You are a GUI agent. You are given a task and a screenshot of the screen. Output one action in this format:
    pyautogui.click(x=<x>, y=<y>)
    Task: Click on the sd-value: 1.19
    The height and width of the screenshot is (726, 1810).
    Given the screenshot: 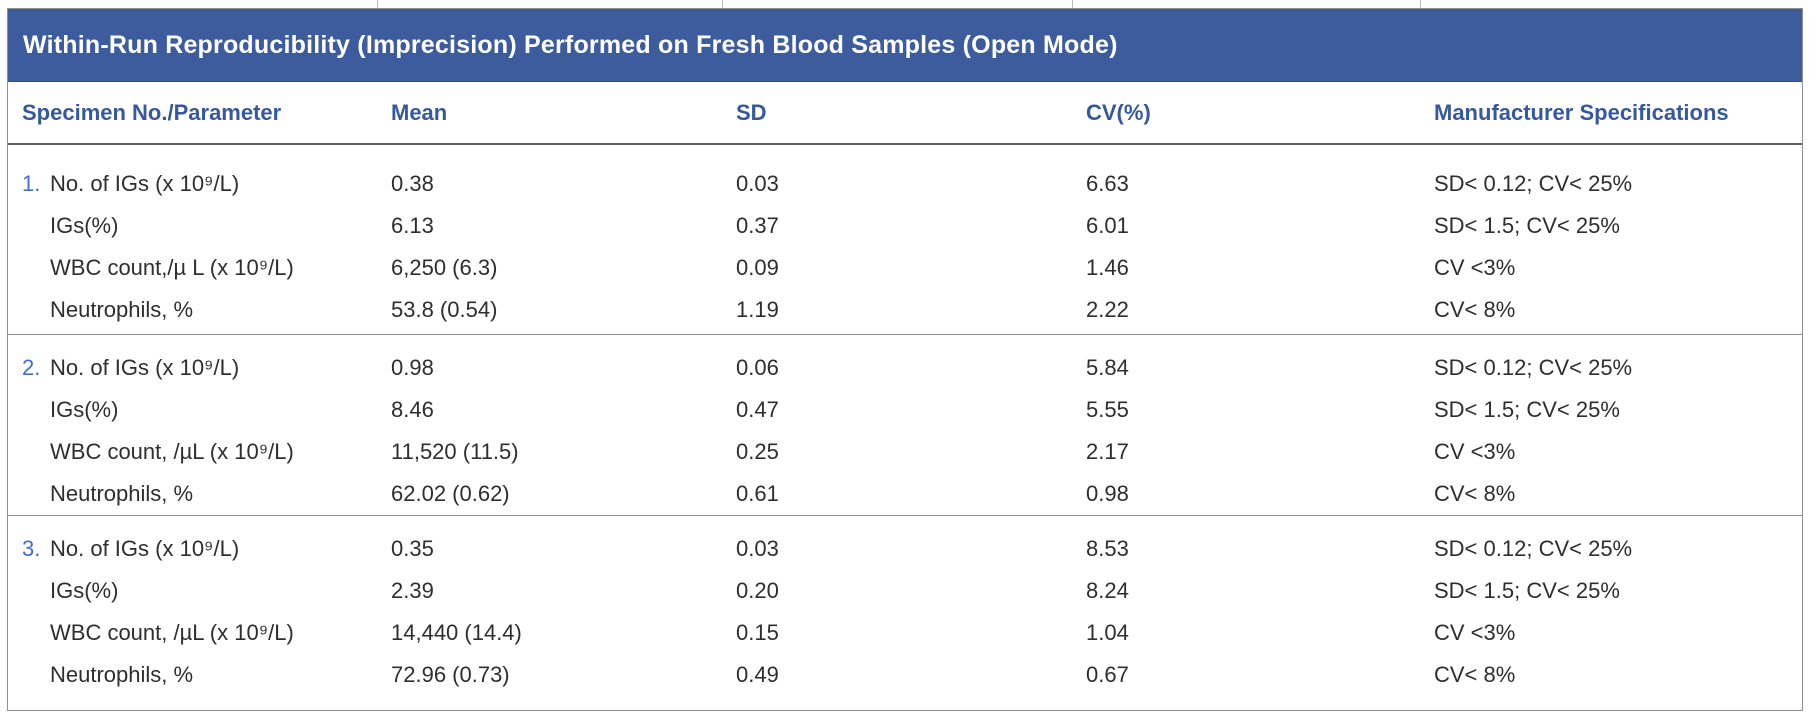 What is the action you would take?
    pyautogui.click(x=757, y=309)
    